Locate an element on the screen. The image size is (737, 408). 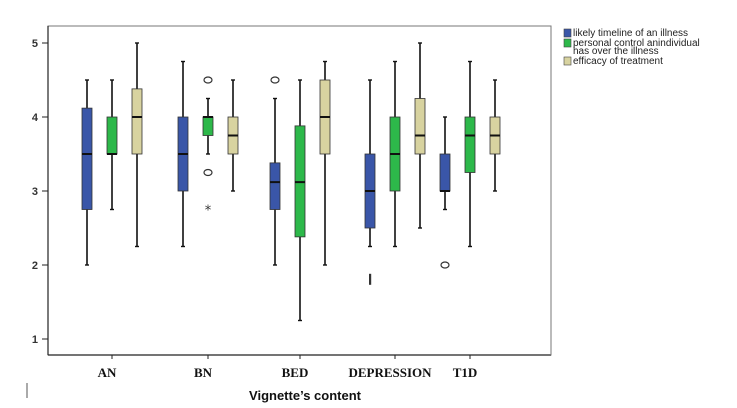
y-tick-label: 5 is located at coordinates (35, 44).